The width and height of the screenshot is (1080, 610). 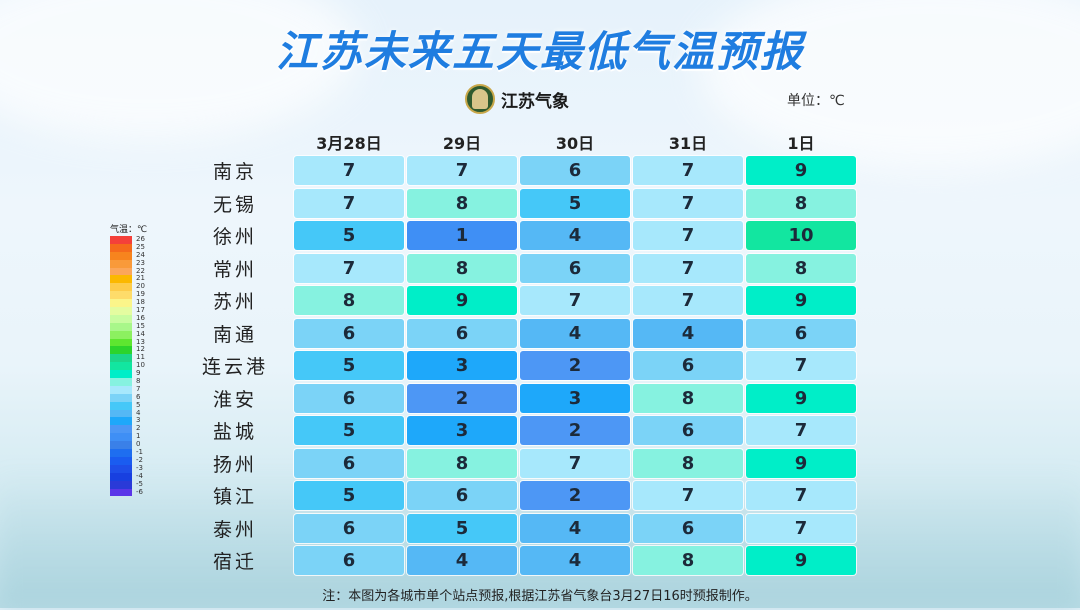 I want to click on legend-item: 12, so click(x=128, y=350).